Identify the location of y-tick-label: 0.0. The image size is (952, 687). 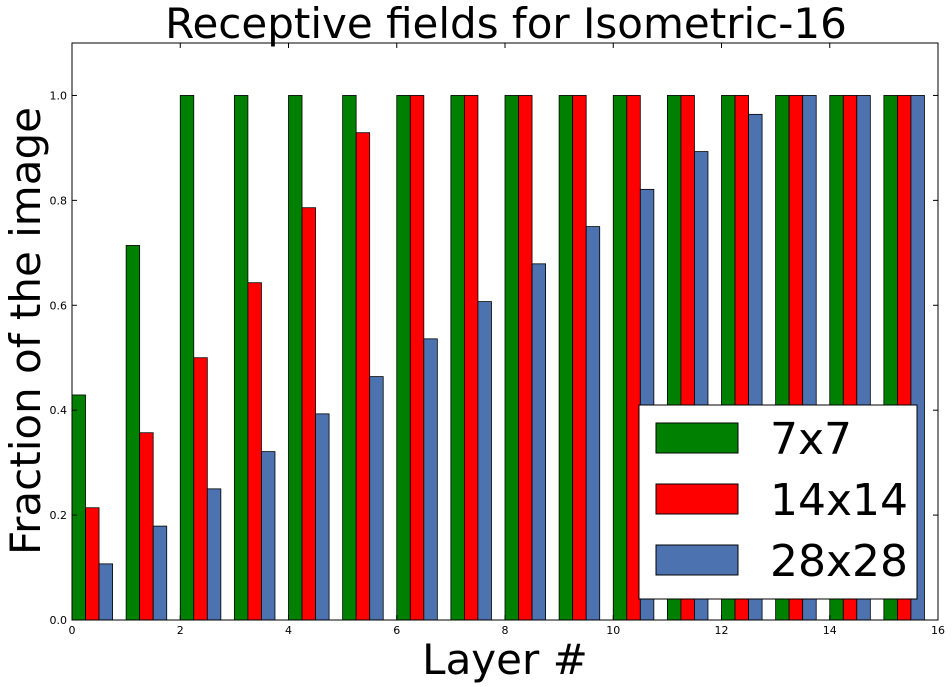
(59, 620).